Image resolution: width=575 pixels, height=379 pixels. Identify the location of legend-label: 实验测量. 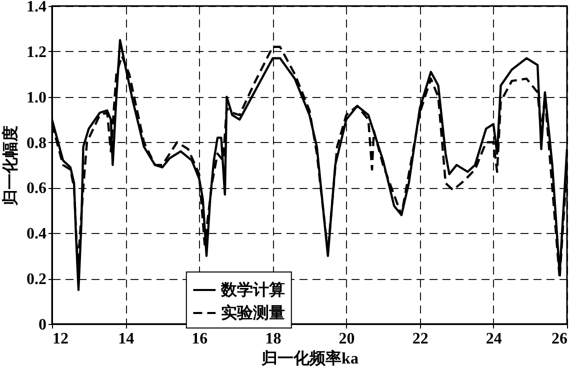
(252, 313).